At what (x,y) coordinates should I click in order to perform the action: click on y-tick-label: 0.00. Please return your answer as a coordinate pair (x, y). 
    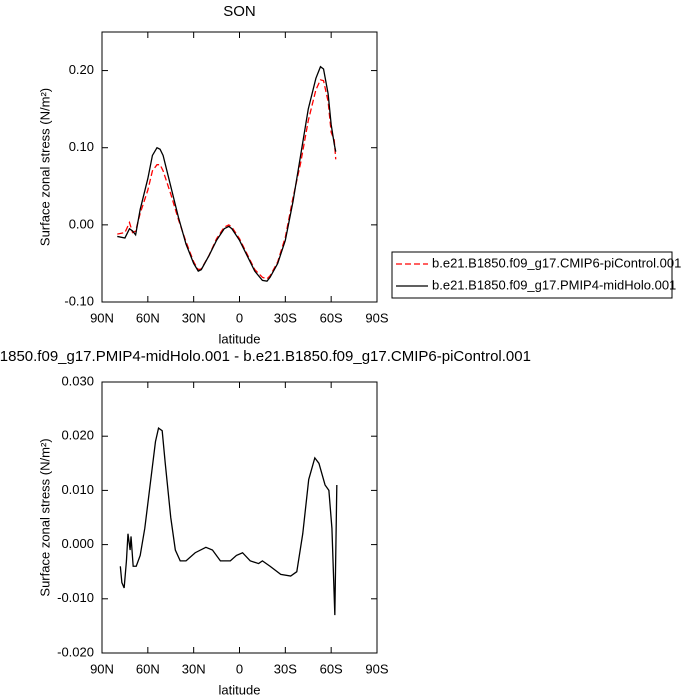
    Looking at the image, I should click on (81, 223).